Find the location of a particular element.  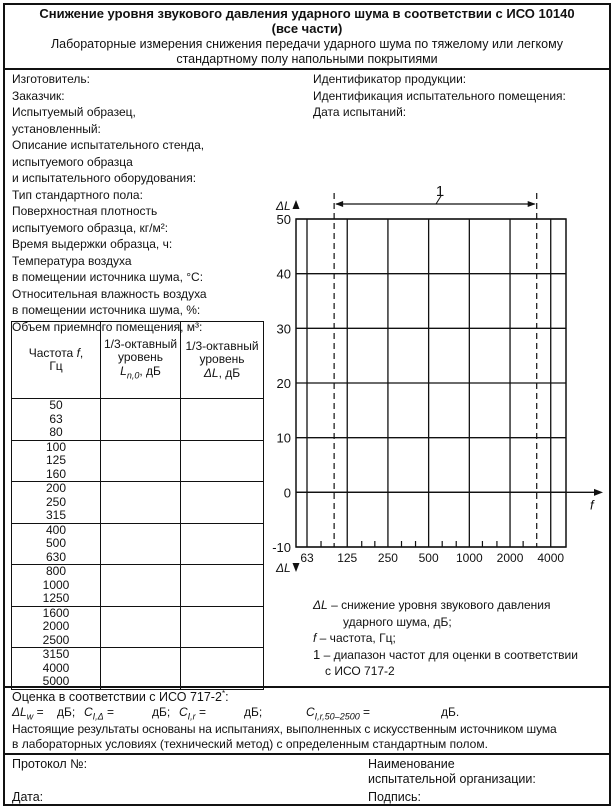

frequency-value: 315 is located at coordinates (56, 515).